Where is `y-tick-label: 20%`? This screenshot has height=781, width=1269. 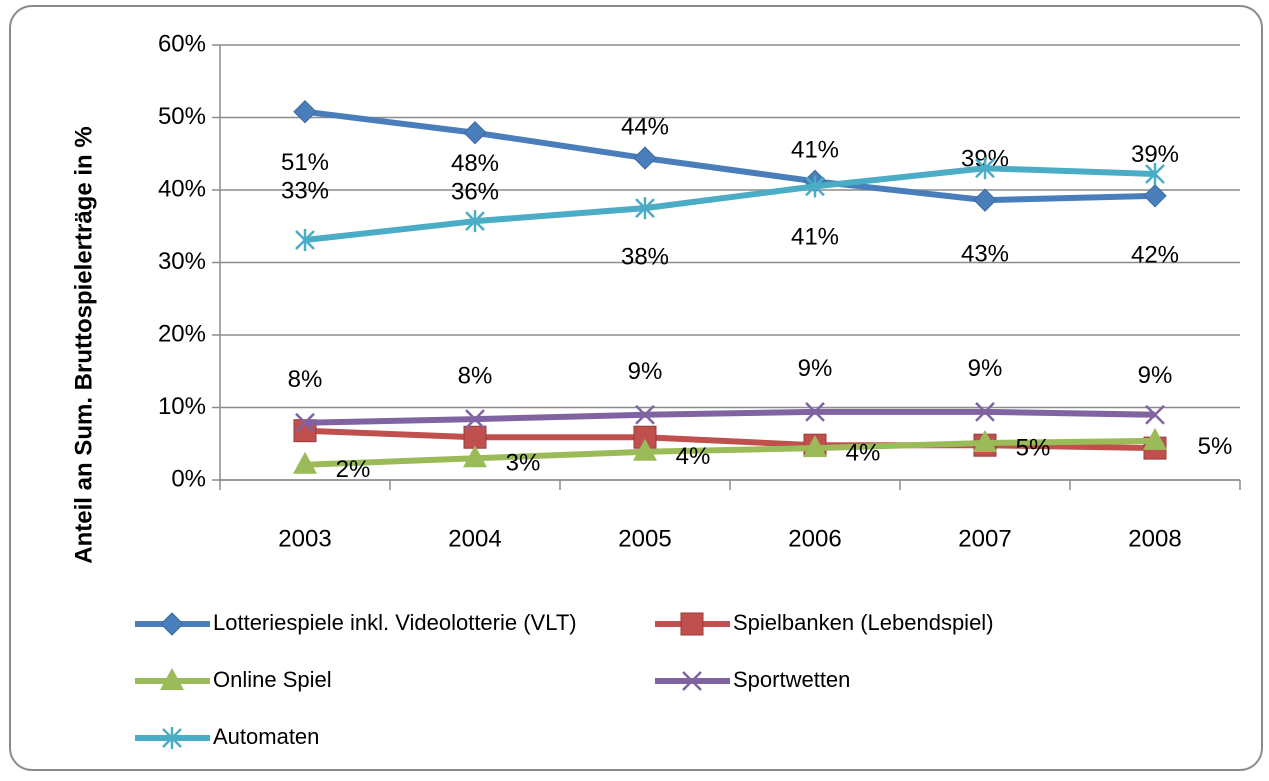
y-tick-label: 20% is located at coordinates (182, 333).